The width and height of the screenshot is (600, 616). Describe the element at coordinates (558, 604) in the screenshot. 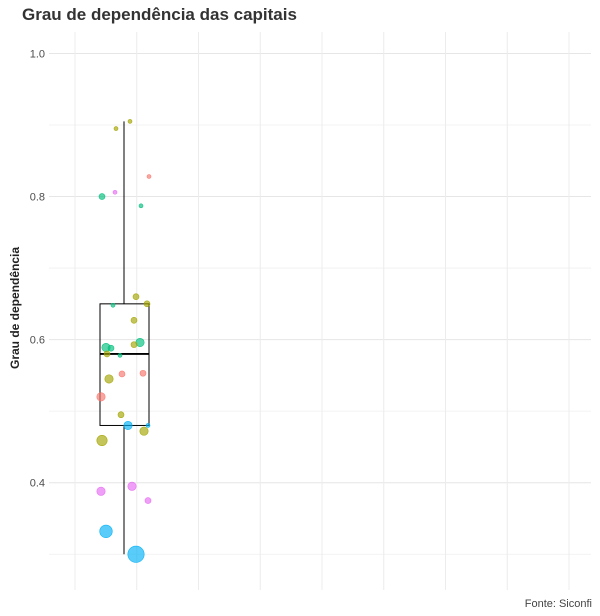

I see `caption: Fonte: Siconfi` at that location.